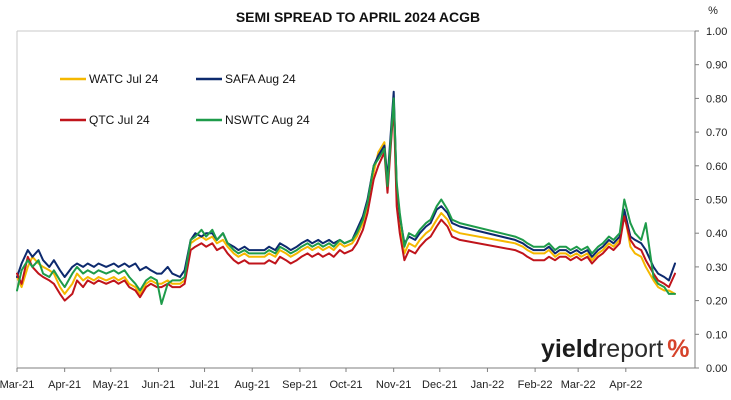  What do you see at coordinates (625, 385) in the screenshot?
I see `x-tick-label: Apr-22` at bounding box center [625, 385].